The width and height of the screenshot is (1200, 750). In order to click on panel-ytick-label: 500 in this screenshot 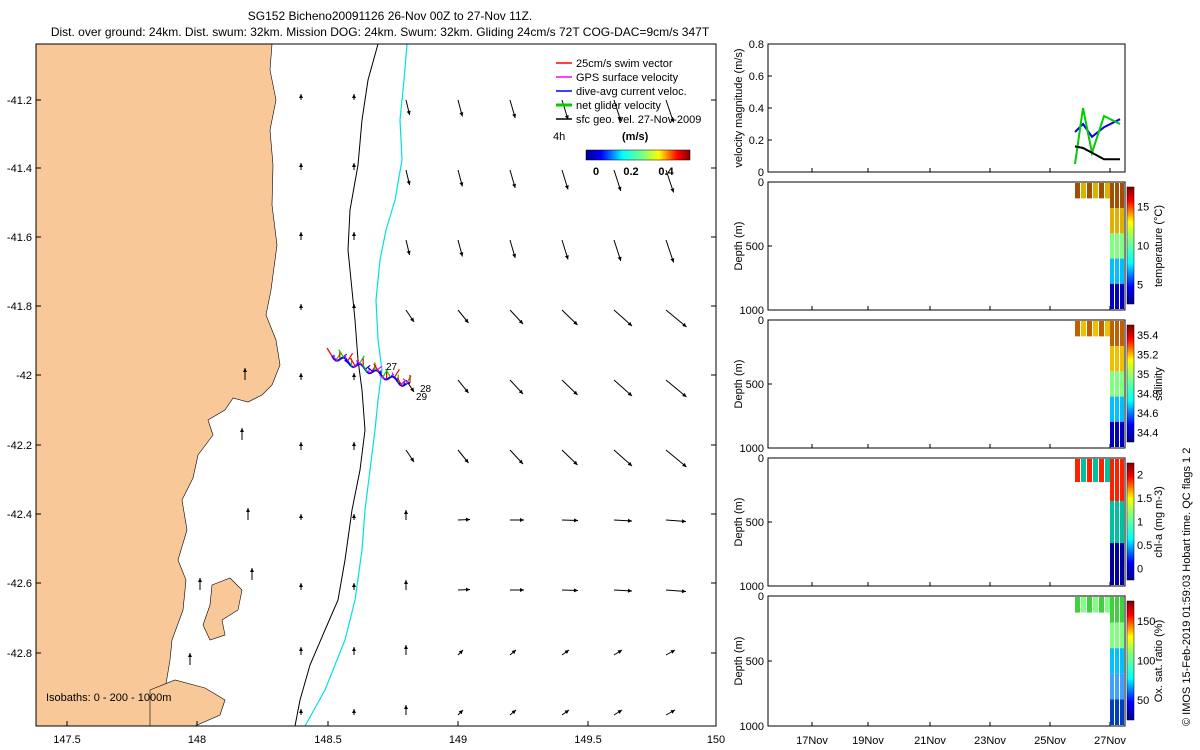, I will do `click(755, 385)`.